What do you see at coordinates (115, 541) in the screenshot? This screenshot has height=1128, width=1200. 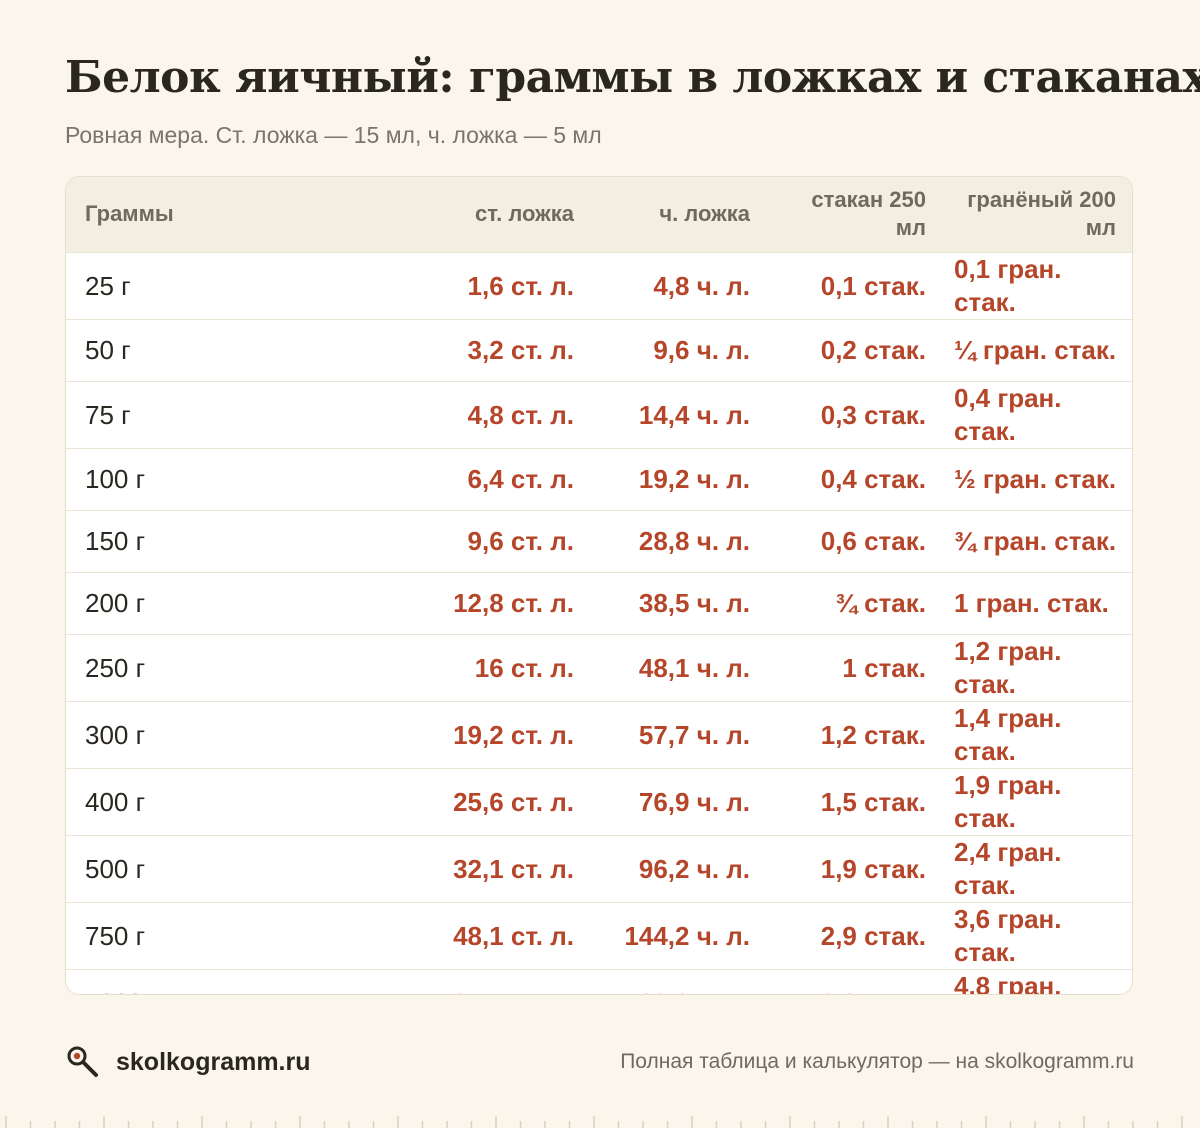 I see `cell-grams: 150 г` at bounding box center [115, 541].